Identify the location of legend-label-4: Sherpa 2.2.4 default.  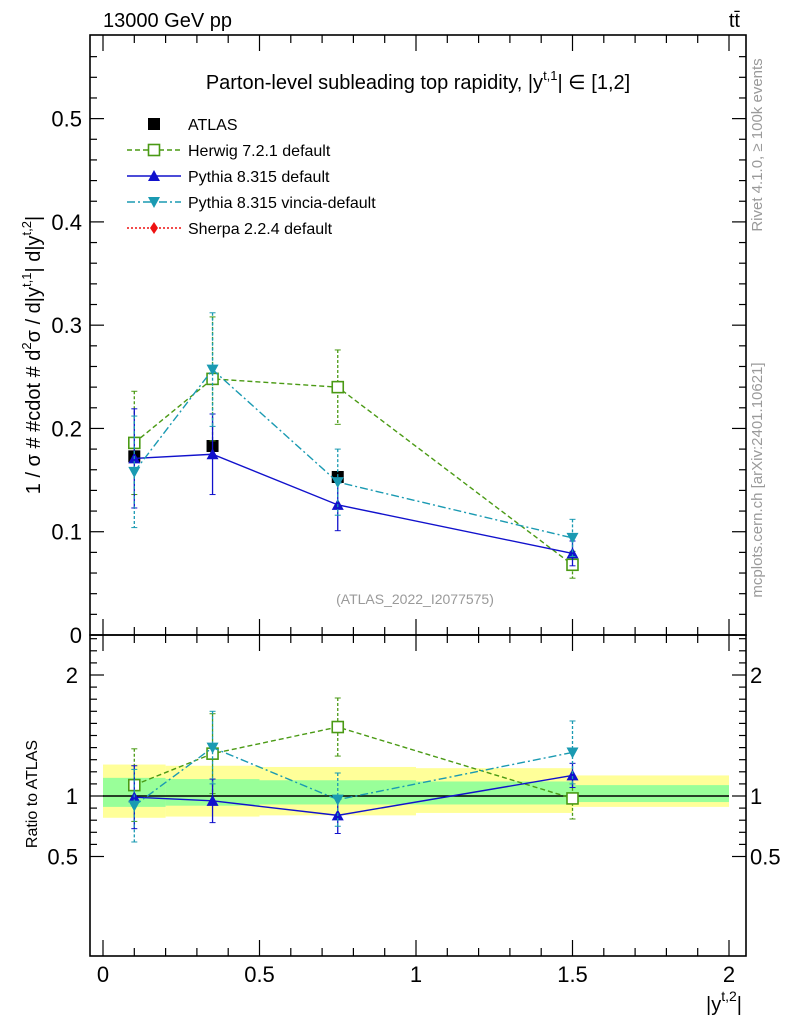
(260, 229).